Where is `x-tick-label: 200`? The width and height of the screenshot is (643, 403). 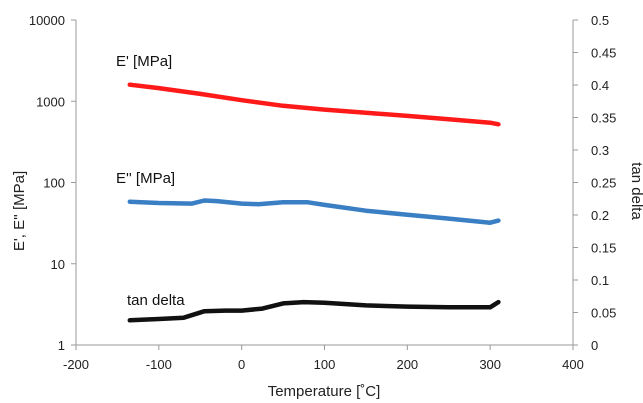 x-tick-label: 200 is located at coordinates (407, 364).